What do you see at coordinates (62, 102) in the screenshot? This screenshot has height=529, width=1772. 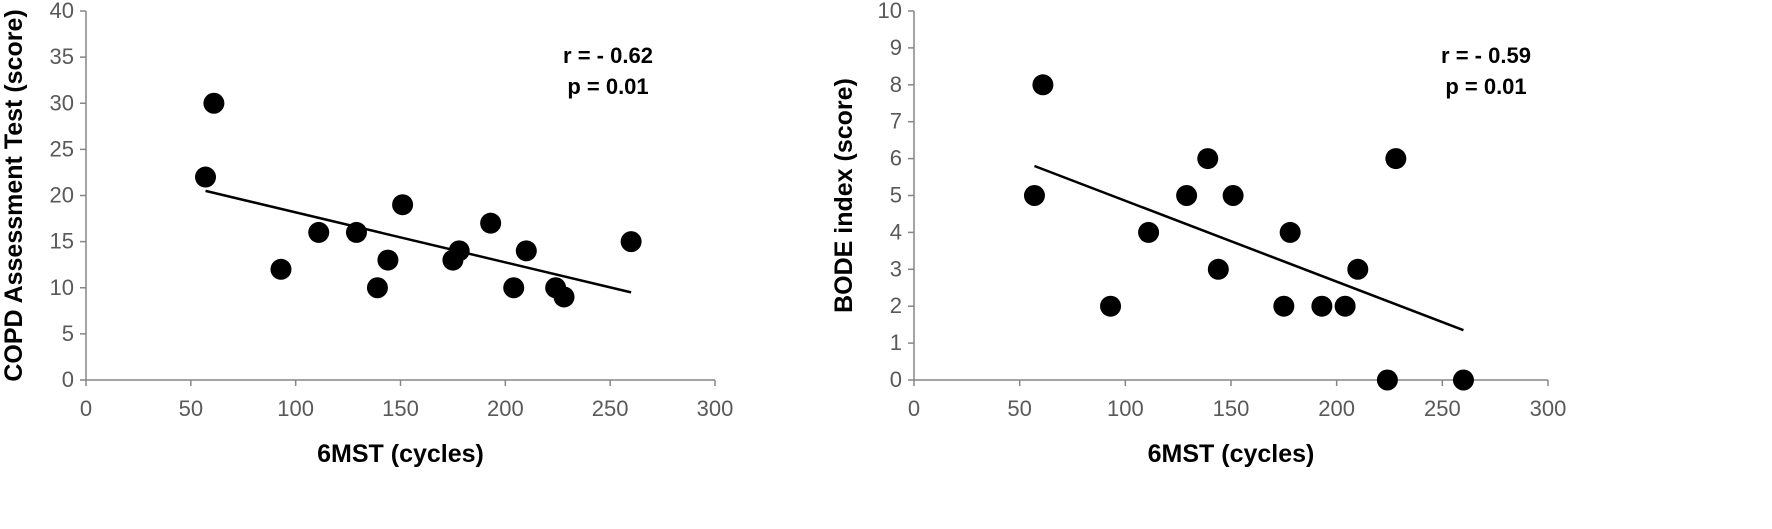 I see `y-tick-label-cat: 30` at bounding box center [62, 102].